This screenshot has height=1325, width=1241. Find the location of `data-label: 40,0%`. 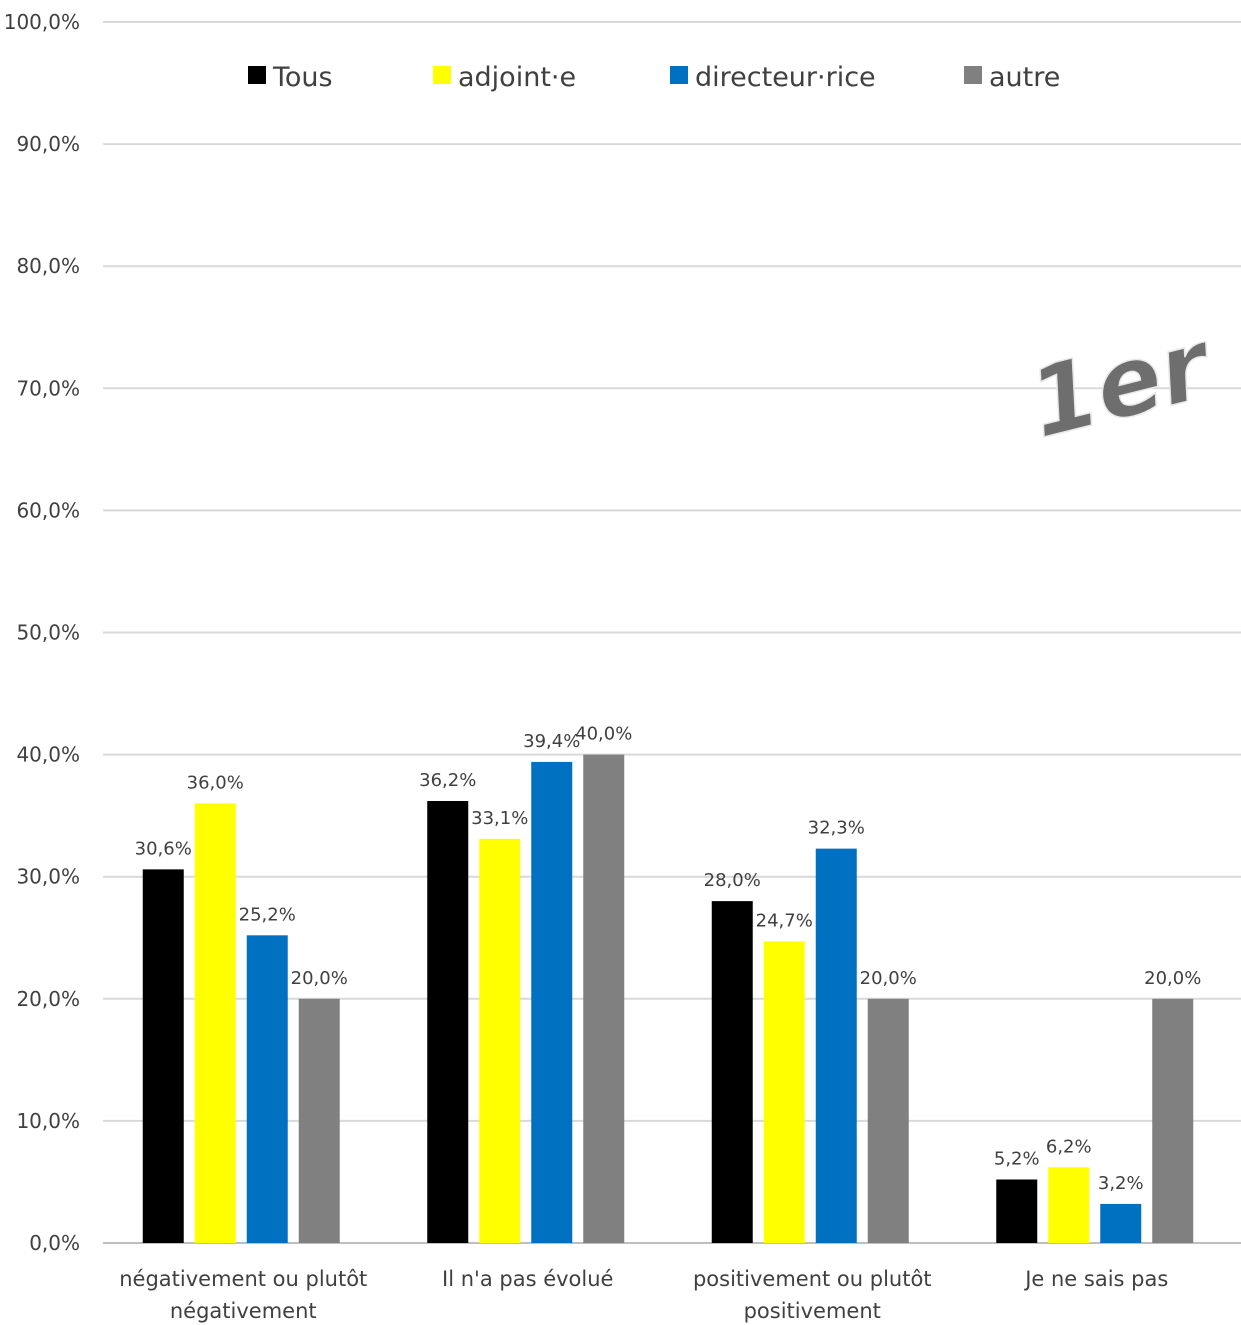

data-label: 40,0% is located at coordinates (603, 734).